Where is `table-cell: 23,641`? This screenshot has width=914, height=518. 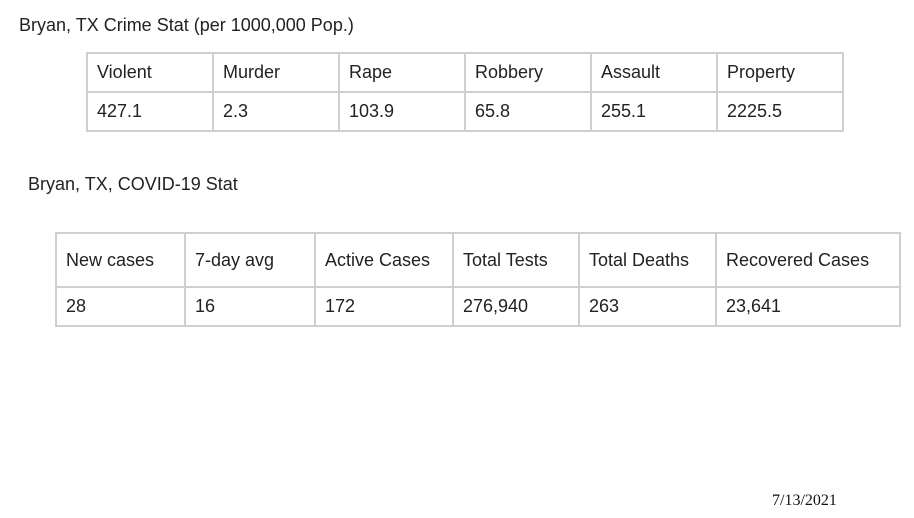
table-cell: 23,641 is located at coordinates (808, 306).